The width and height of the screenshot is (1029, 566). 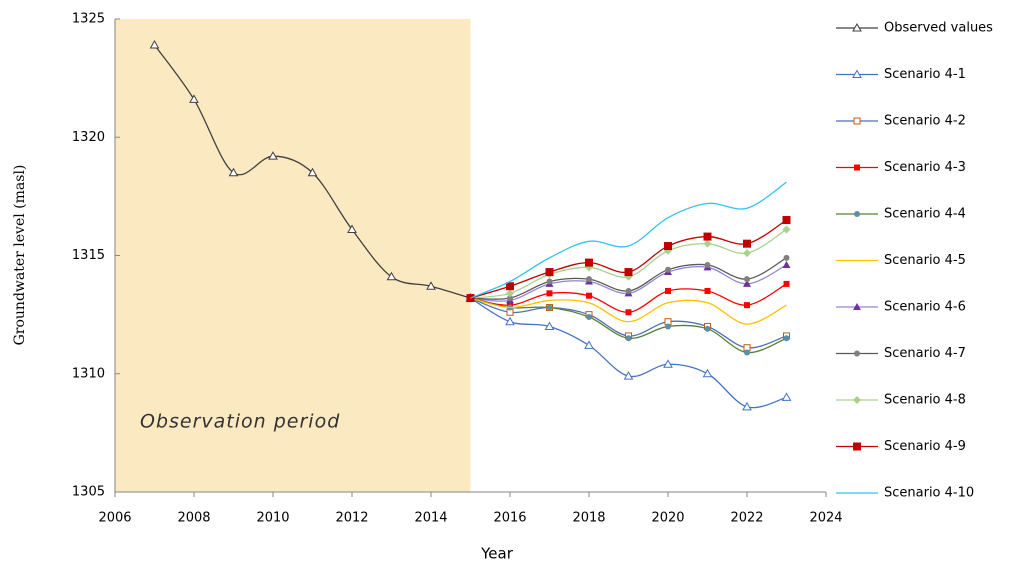 I want to click on x-tick-label: 2010, so click(x=272, y=518).